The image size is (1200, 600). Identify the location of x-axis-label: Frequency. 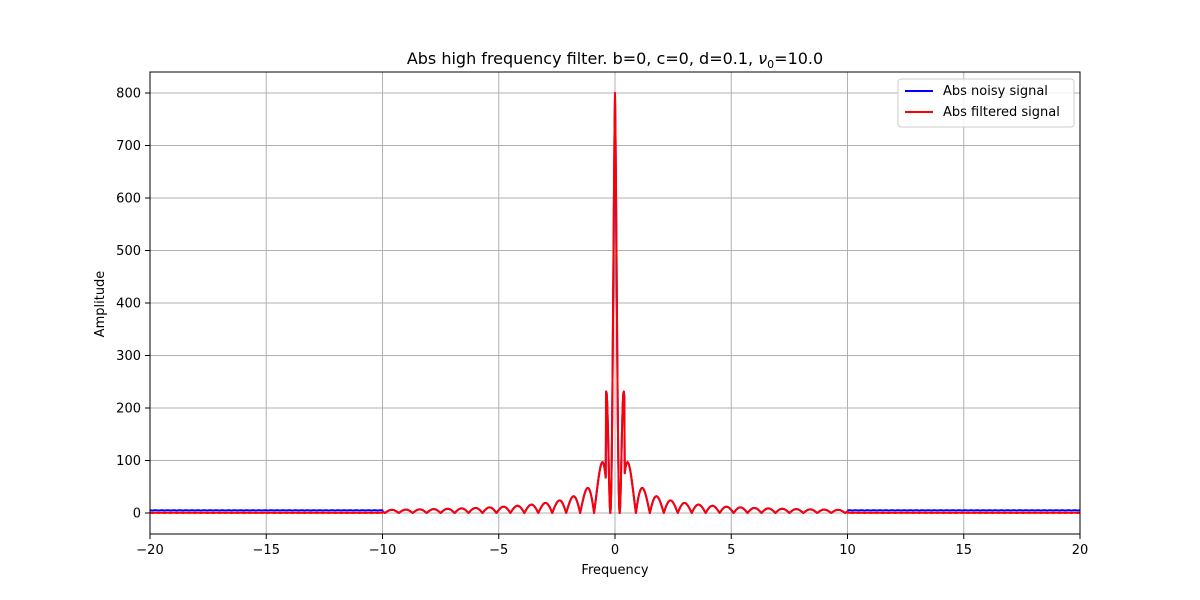
(614, 570).